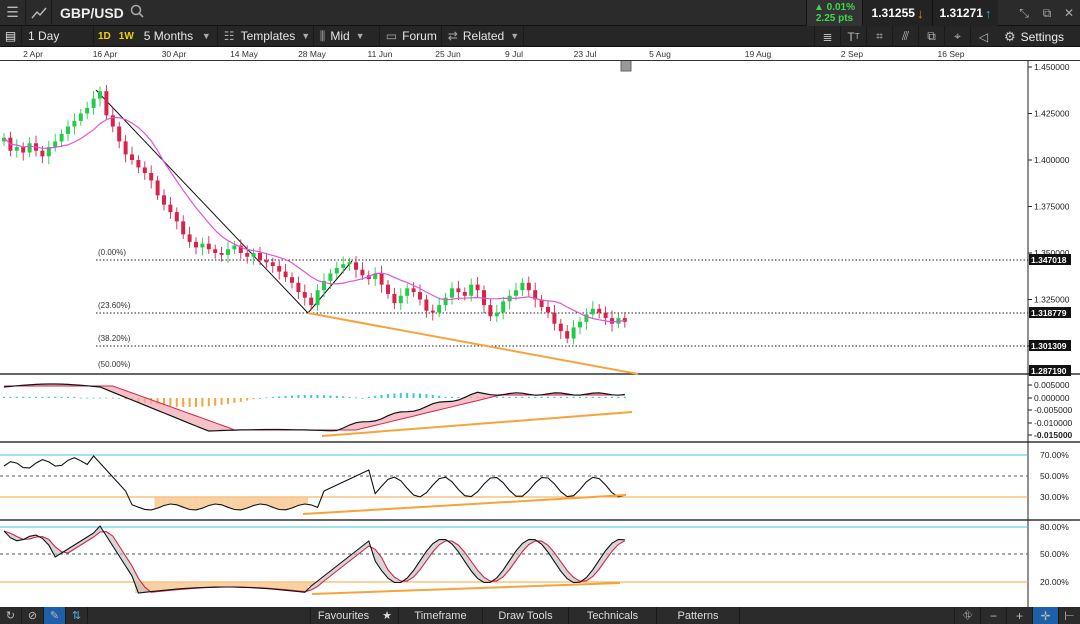 This screenshot has height=624, width=1080. What do you see at coordinates (931, 36) in the screenshot?
I see `layers-icon: ⧉` at bounding box center [931, 36].